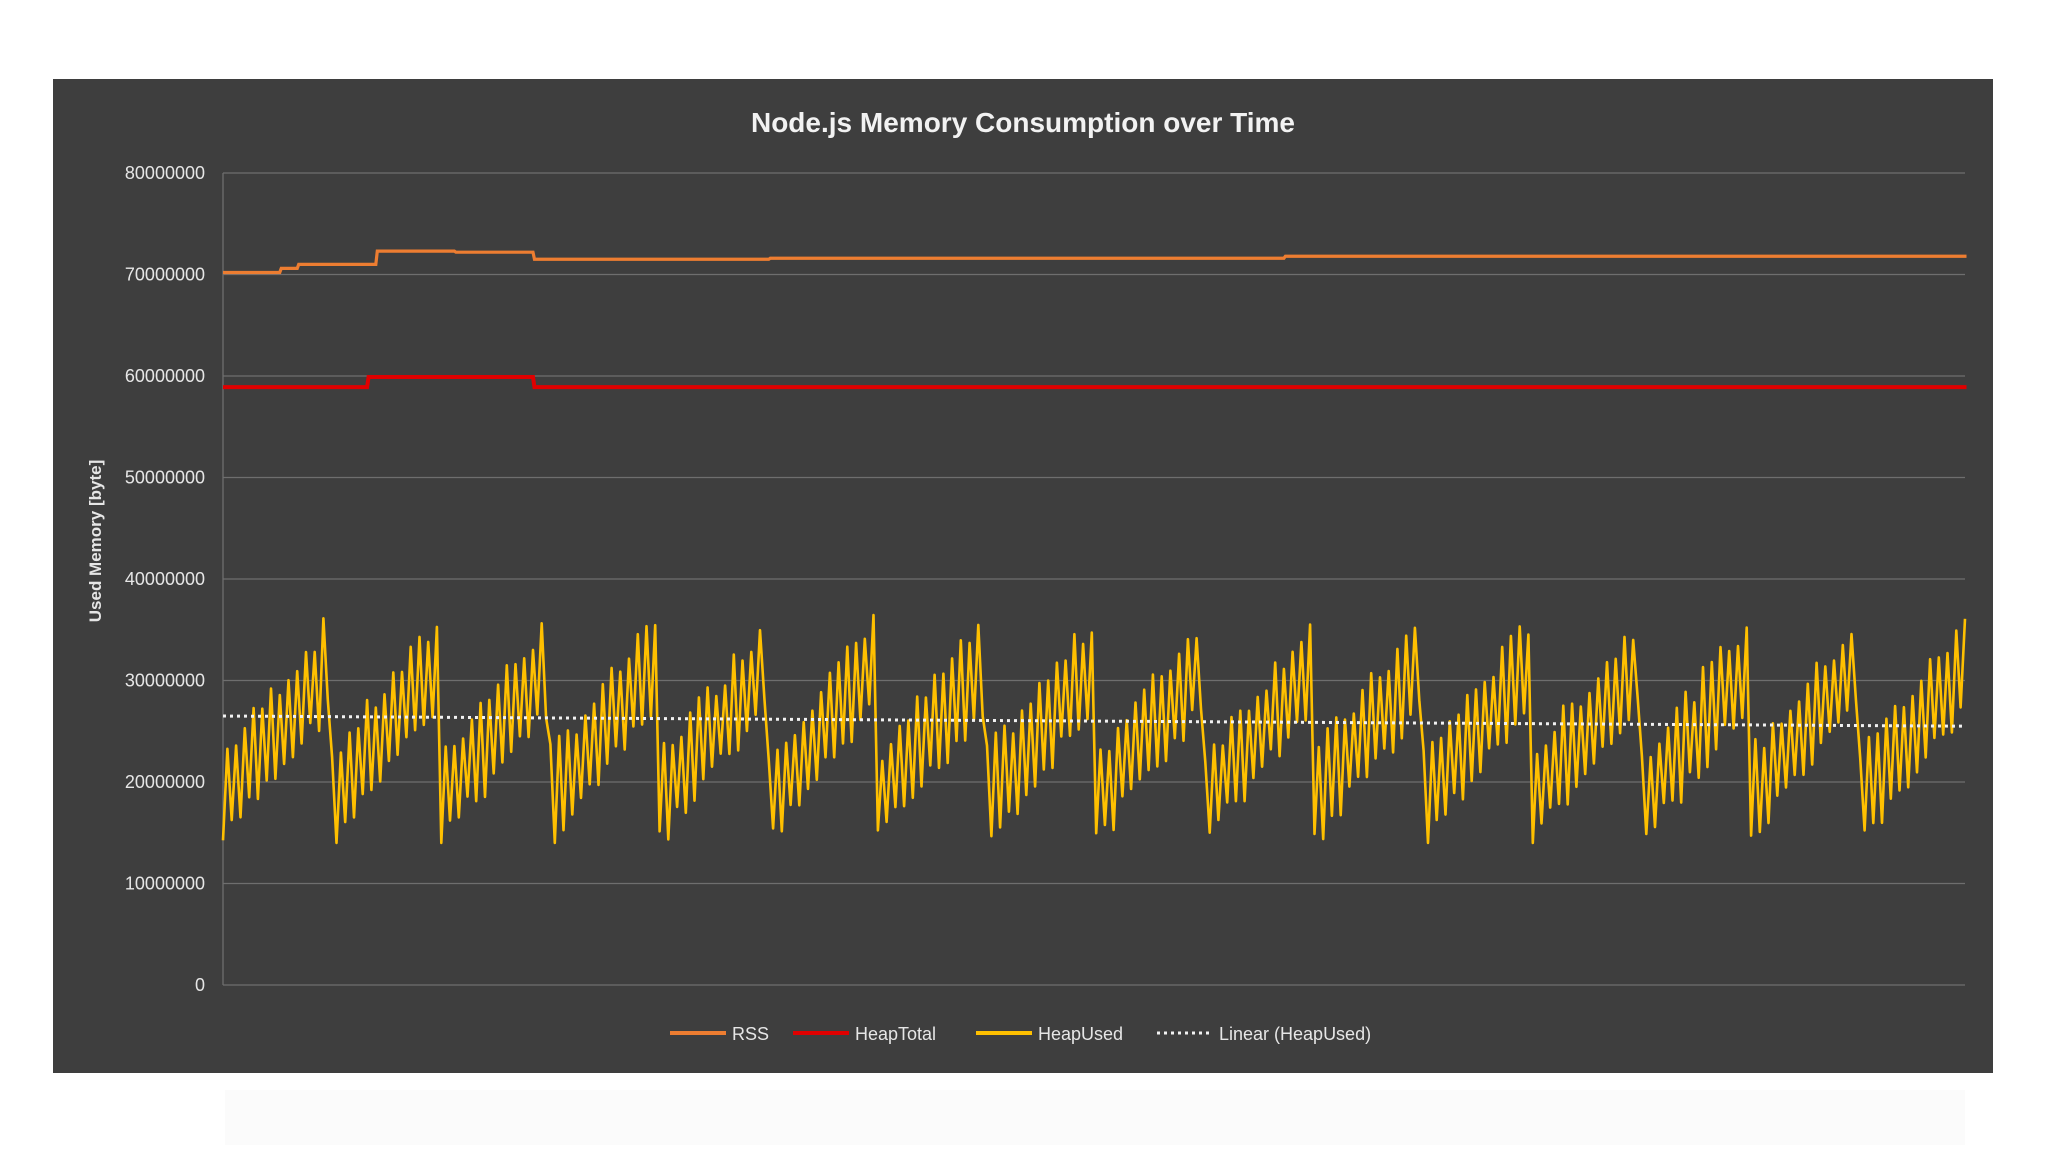 The height and width of the screenshot is (1152, 2048). What do you see at coordinates (165, 275) in the screenshot?
I see `y-tick-label: 70000000` at bounding box center [165, 275].